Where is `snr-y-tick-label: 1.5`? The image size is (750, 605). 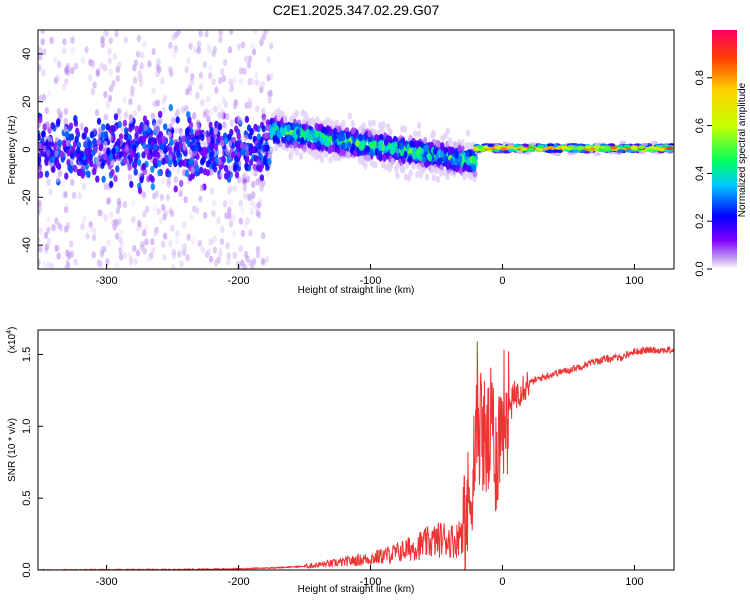
snr-y-tick-label: 1.5 is located at coordinates (27, 354).